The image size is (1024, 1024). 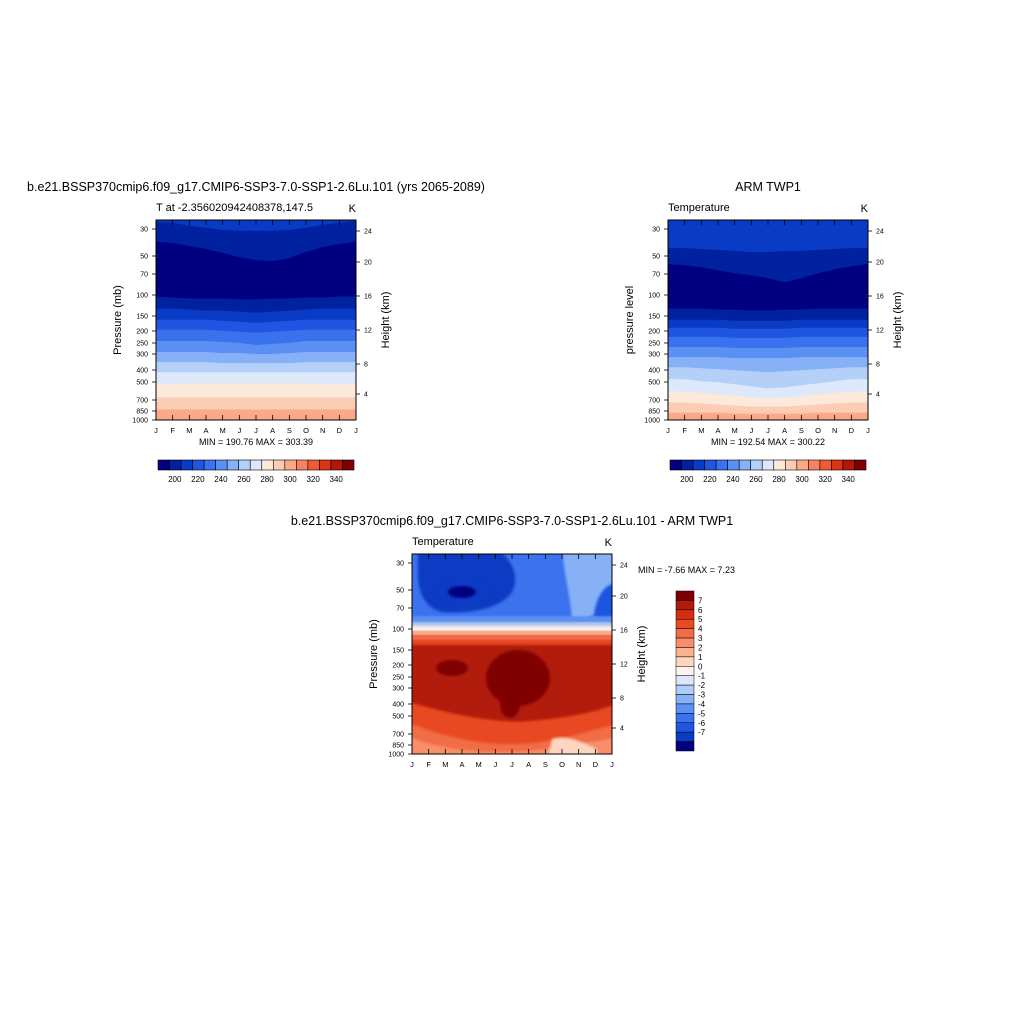 What do you see at coordinates (779, 479) in the screenshot?
I see `colorbar-label: 280` at bounding box center [779, 479].